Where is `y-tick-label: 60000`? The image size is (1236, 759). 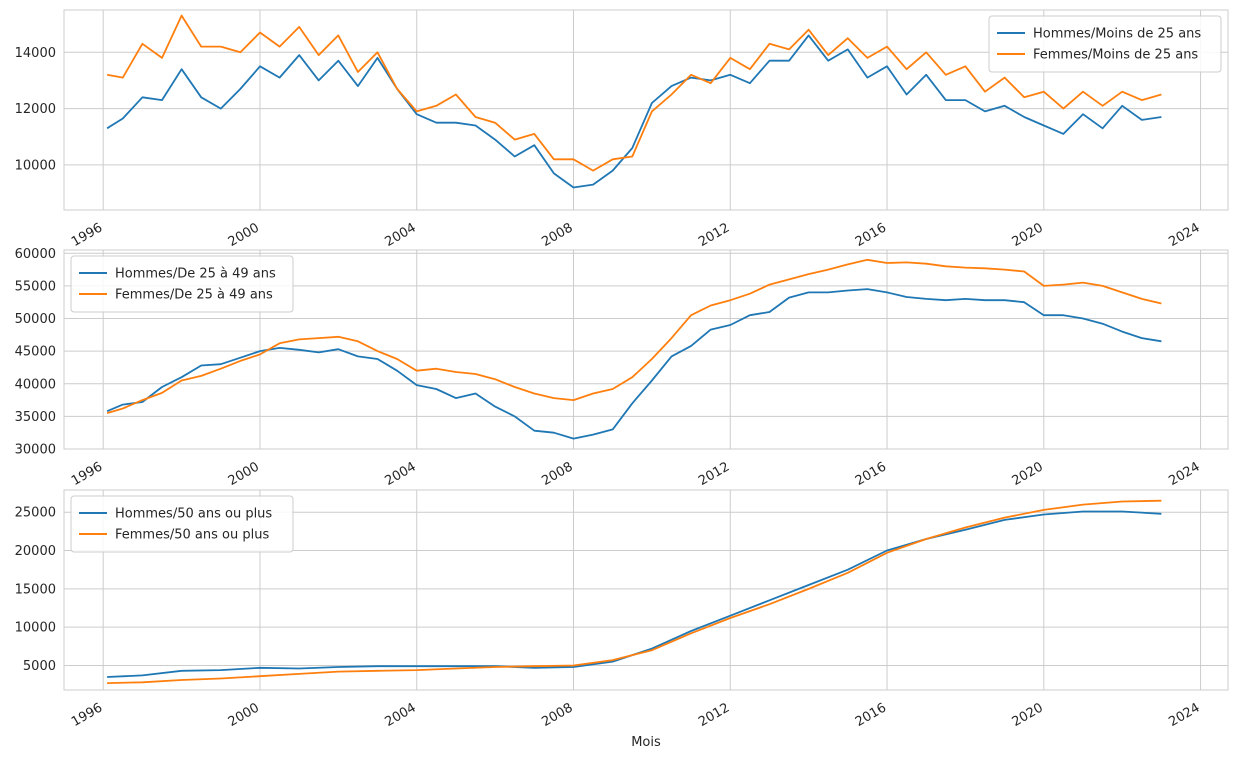
y-tick-label: 60000 is located at coordinates (35, 254).